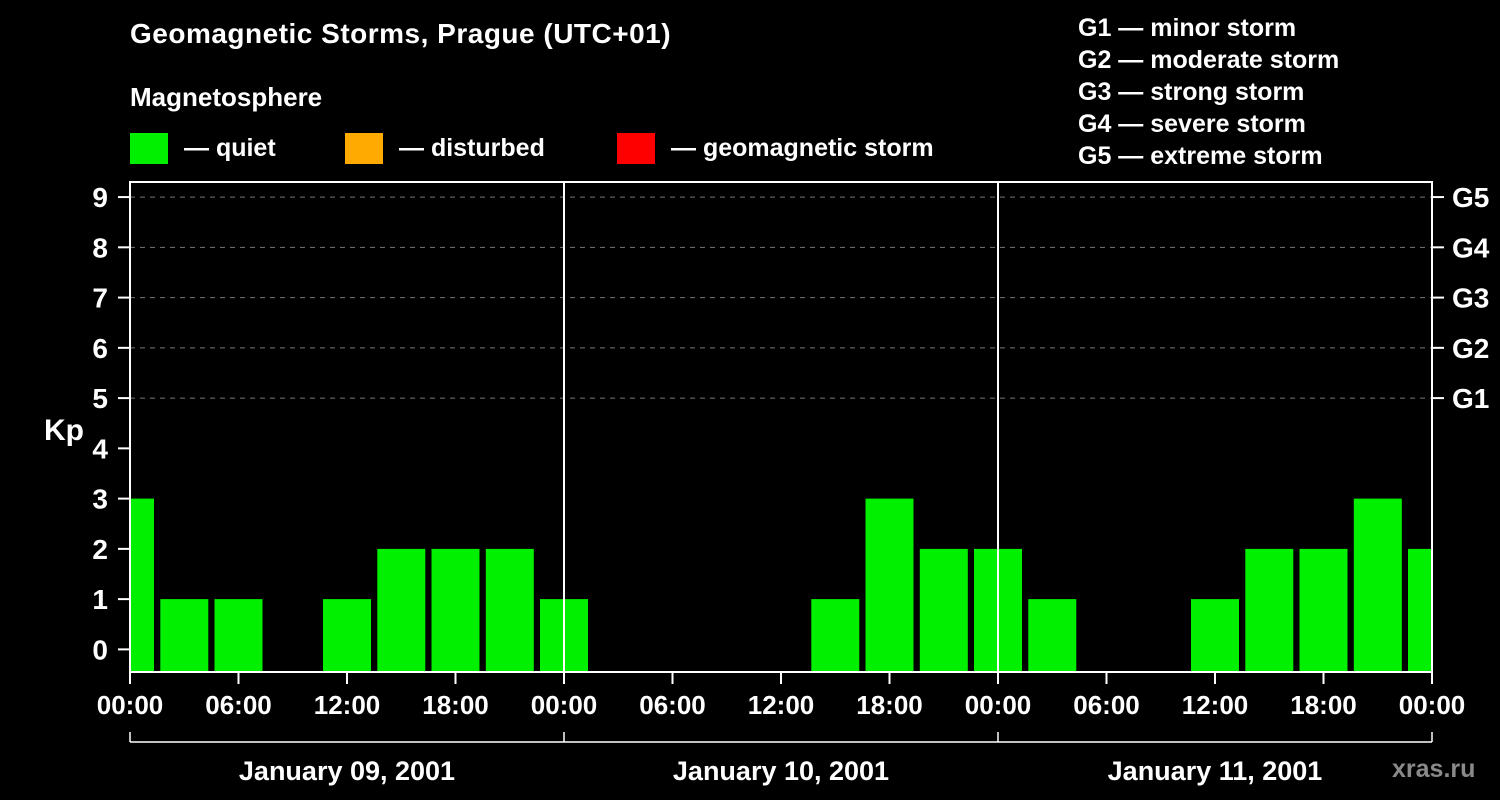 This screenshot has width=1500, height=800. I want to click on day-label: January 11, 2001, so click(1215, 771).